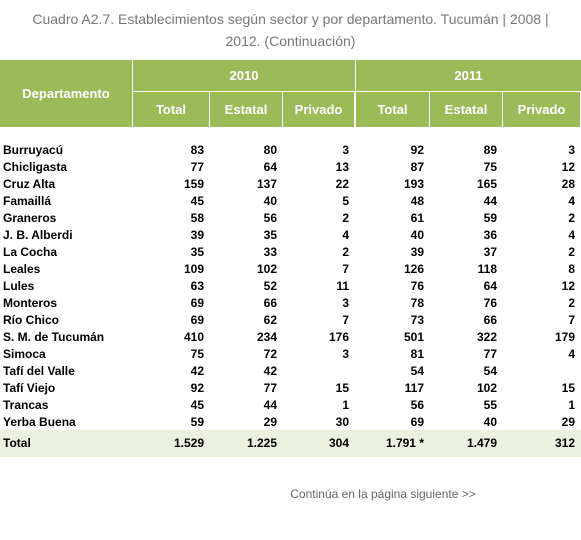 This screenshot has width=581, height=540. What do you see at coordinates (564, 337) in the screenshot?
I see `table-cell: 179` at bounding box center [564, 337].